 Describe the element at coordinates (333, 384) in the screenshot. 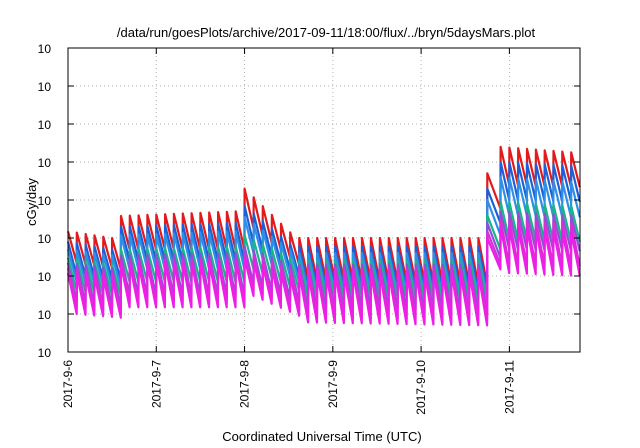

I see `x-tick-label: 2017-9-9` at that location.